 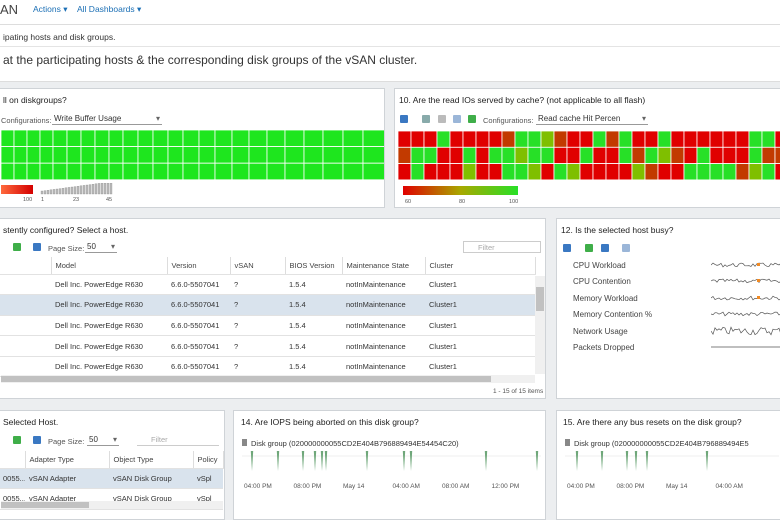 I want to click on table-cell: vSpl, so click(x=208, y=479).